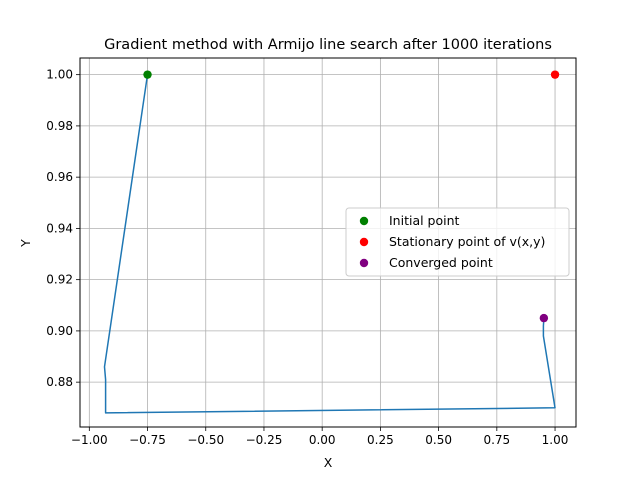 The width and height of the screenshot is (640, 485). Describe the element at coordinates (467, 241) in the screenshot. I see `legend-label: Stationary point of v(x,y)` at that location.